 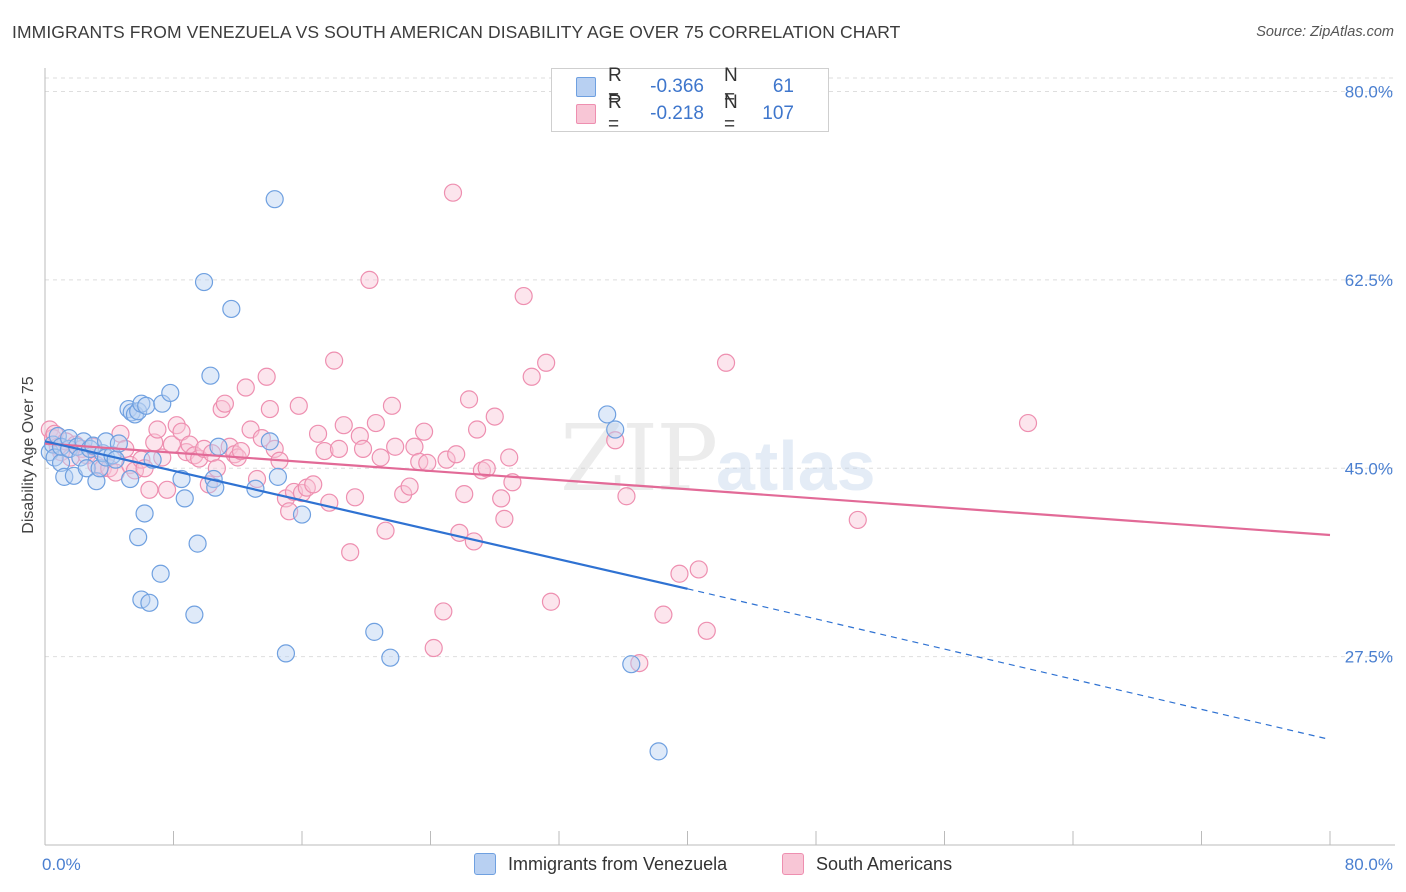 I want to click on x-tick-labels: 0.0% 80.0%, so click(x=717, y=864).